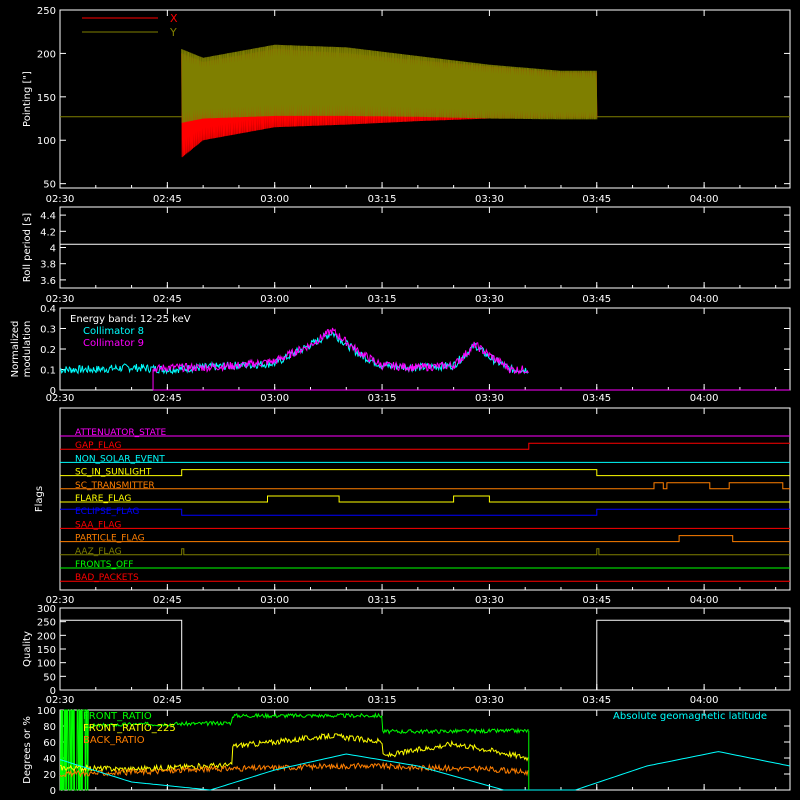  Describe the element at coordinates (382, 700) in the screenshot. I see `quality-xtick-label: 03:15` at that location.